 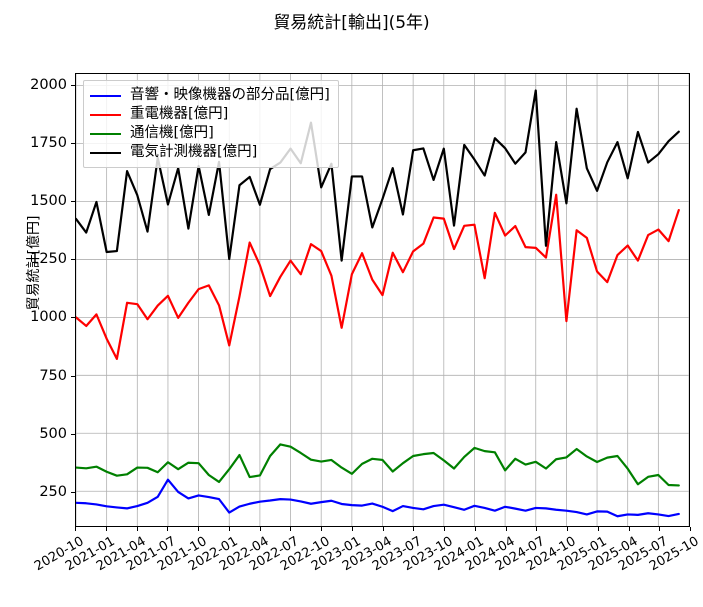 What do you see at coordinates (179, 114) in the screenshot?
I see `legend-label: 重電機器[億円]` at bounding box center [179, 114].